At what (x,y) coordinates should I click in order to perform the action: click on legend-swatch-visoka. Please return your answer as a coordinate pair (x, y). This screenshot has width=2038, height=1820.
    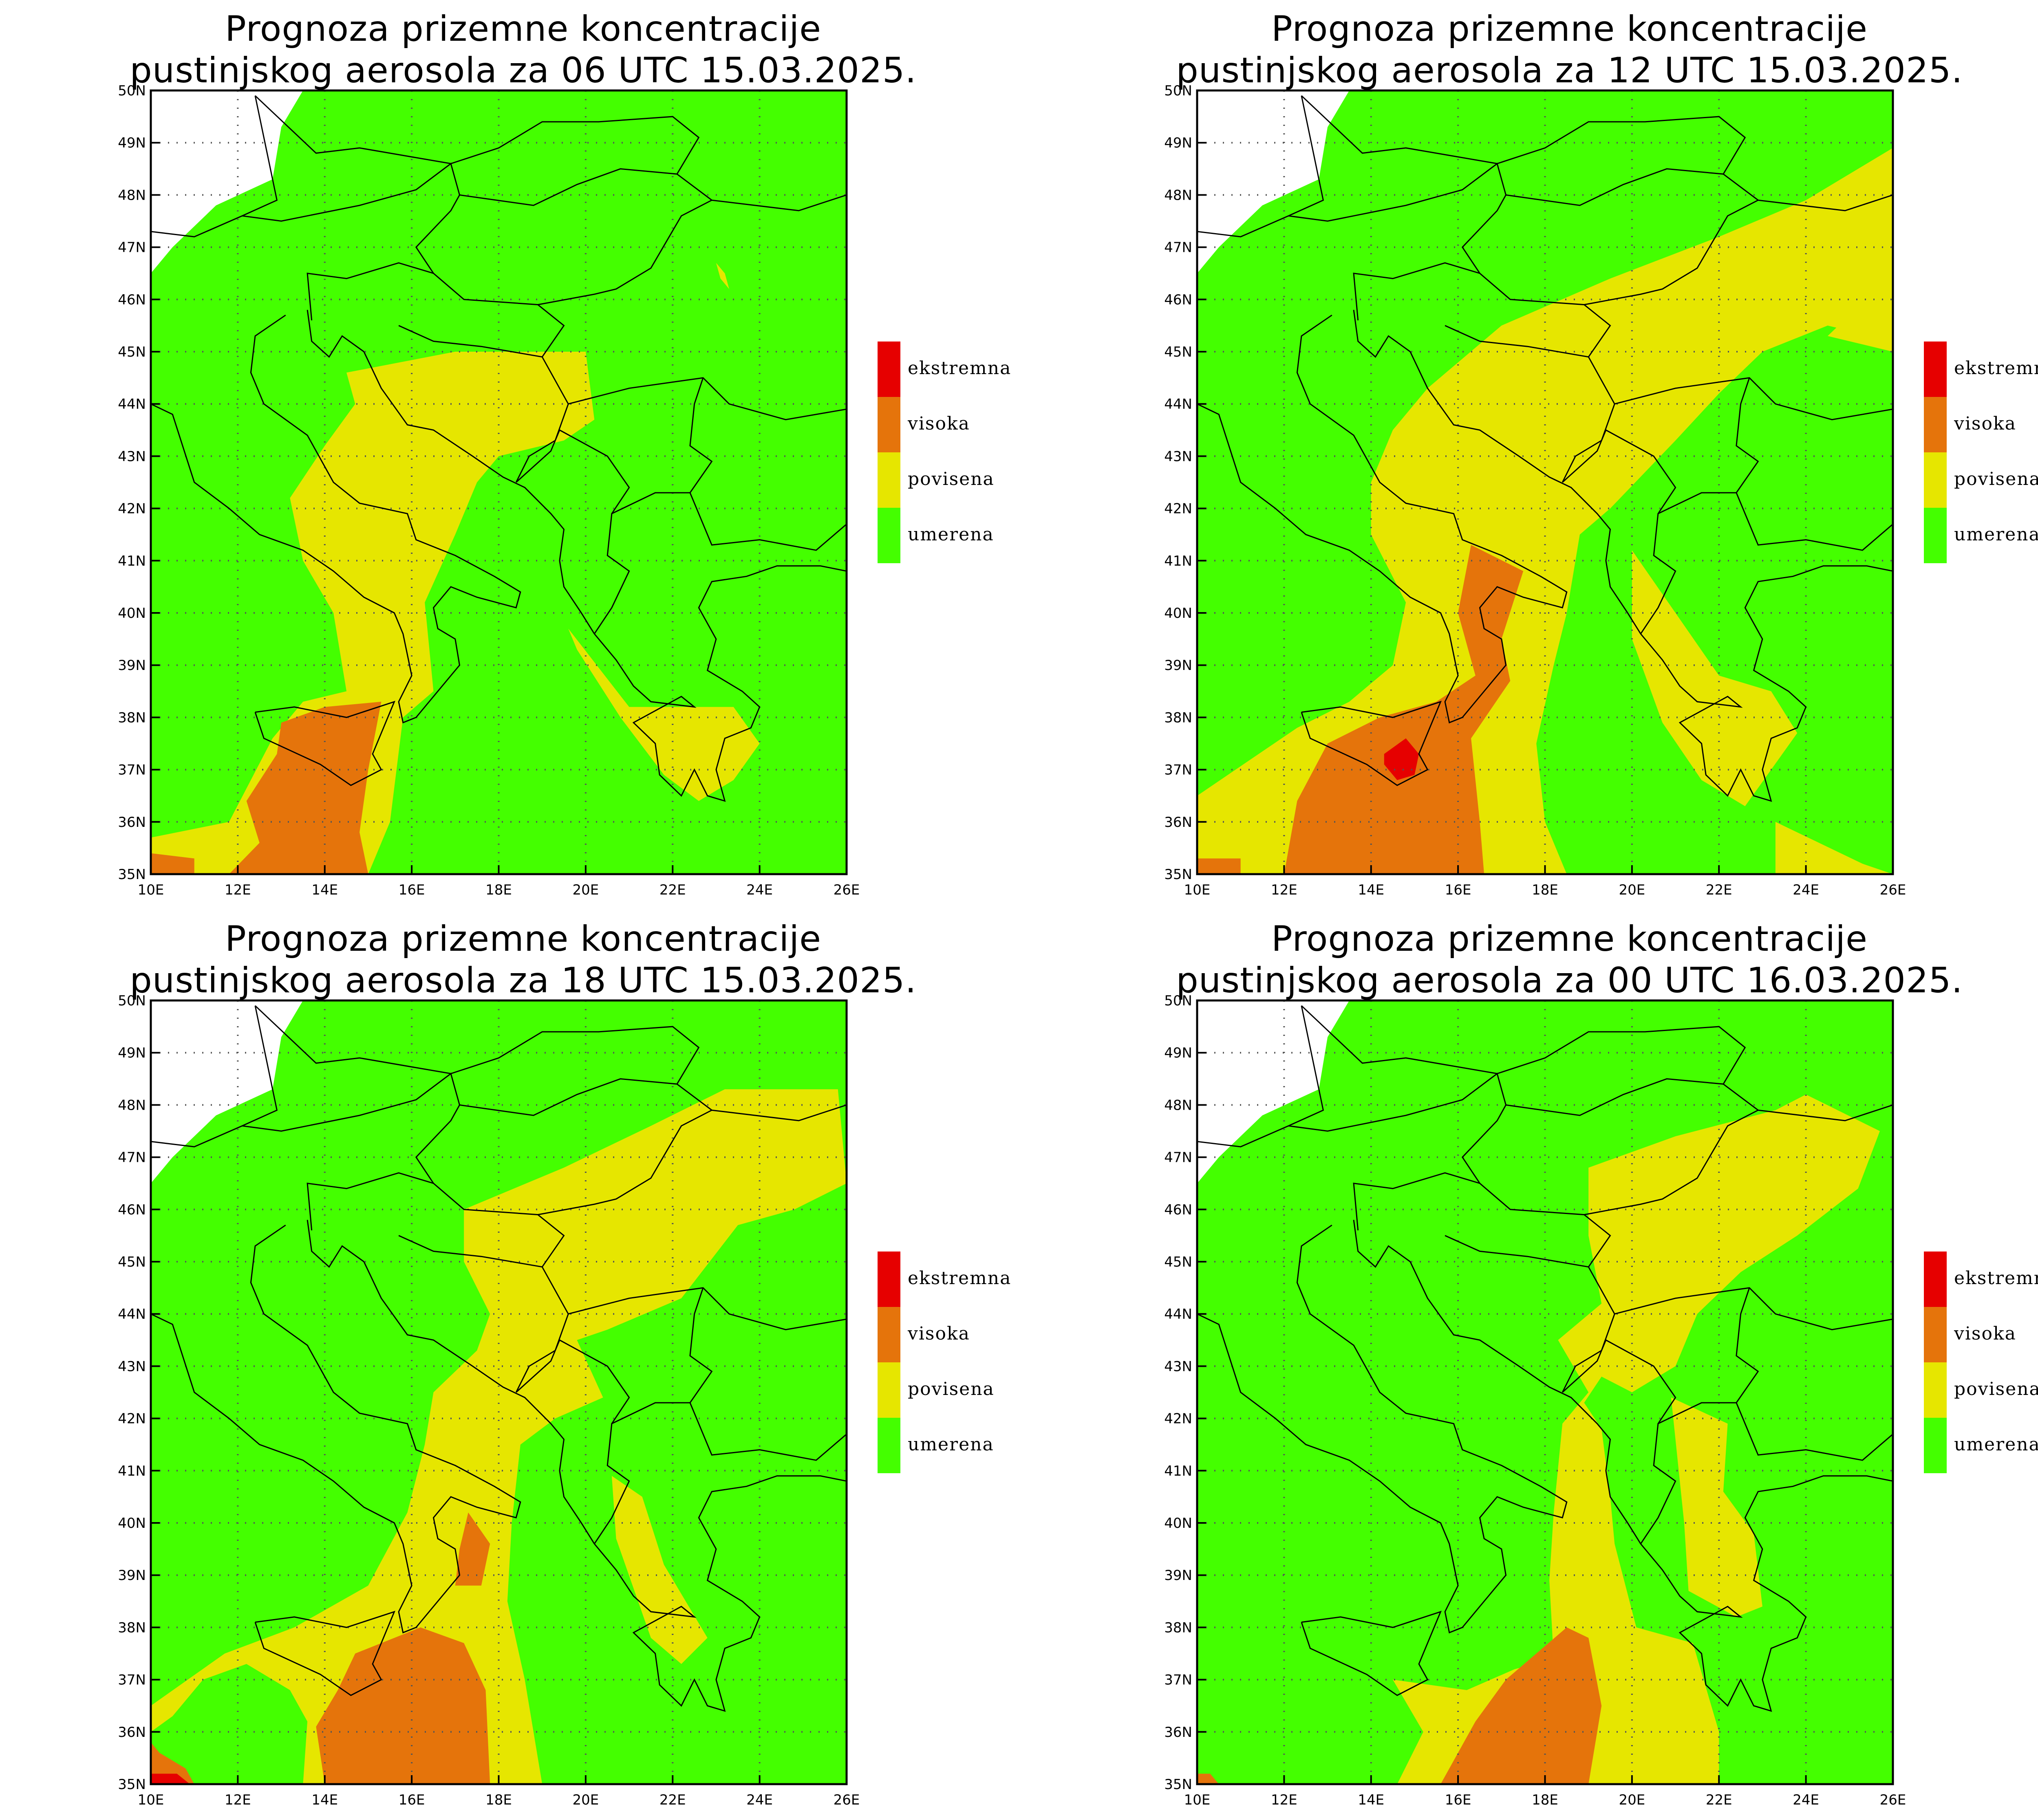
    Looking at the image, I should click on (889, 1335).